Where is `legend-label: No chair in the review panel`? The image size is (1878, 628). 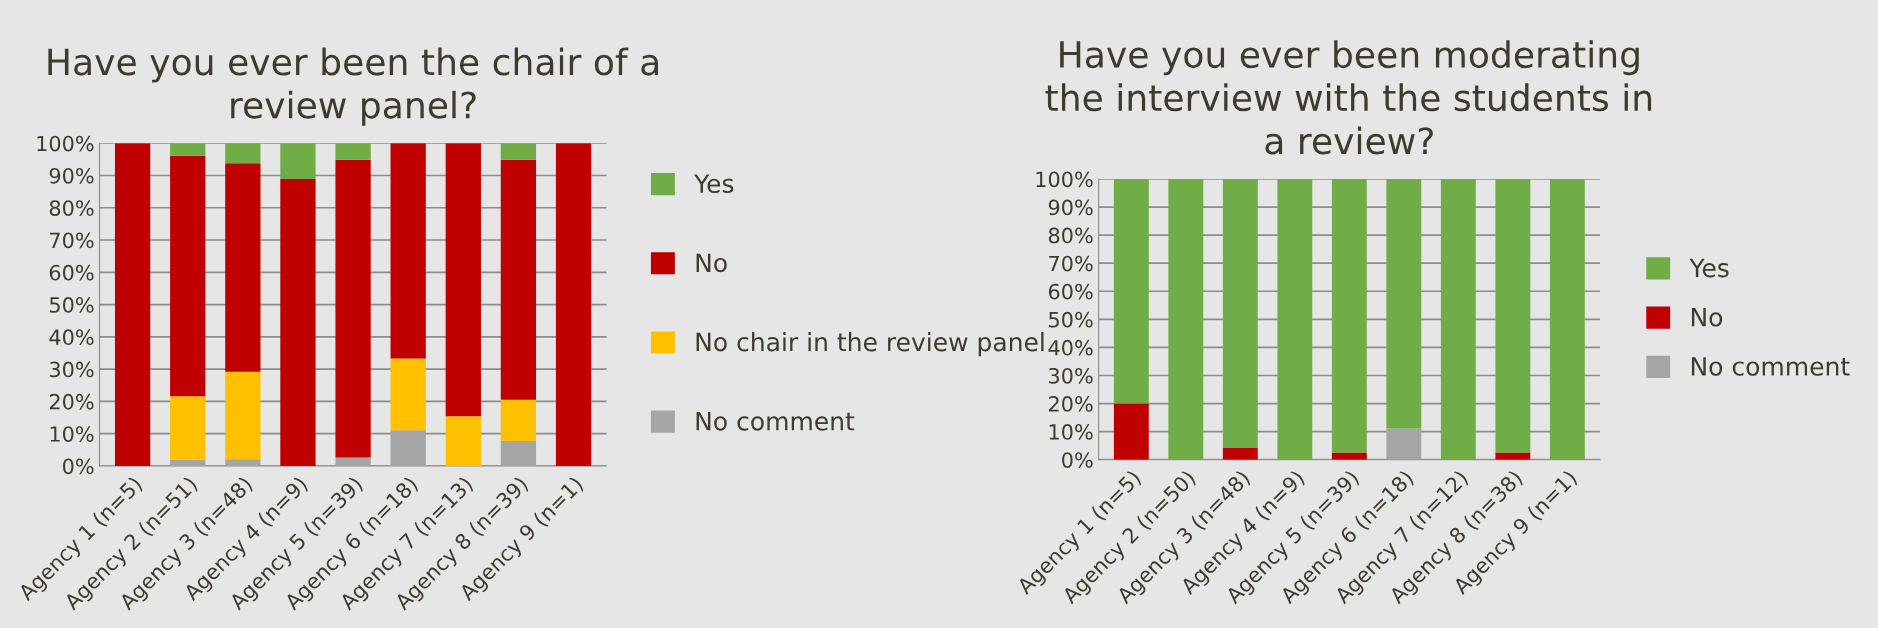
legend-label: No chair in the review panel is located at coordinates (870, 344).